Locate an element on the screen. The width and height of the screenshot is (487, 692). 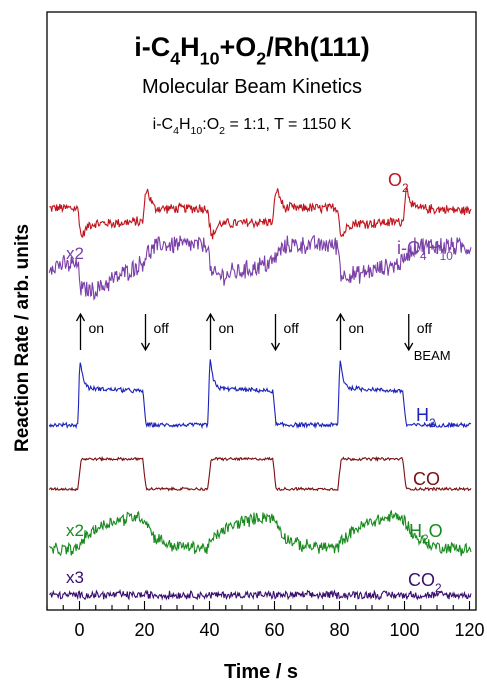
x-tick-label: 40 is located at coordinates (209, 630).